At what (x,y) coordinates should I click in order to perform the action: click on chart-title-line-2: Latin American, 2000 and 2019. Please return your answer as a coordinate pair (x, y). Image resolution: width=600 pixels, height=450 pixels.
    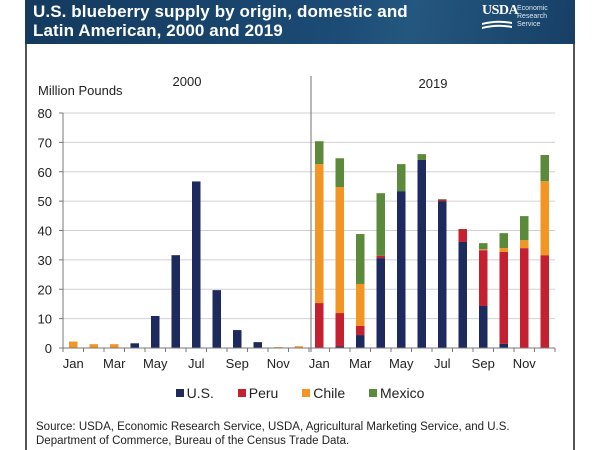
    Looking at the image, I should click on (158, 30).